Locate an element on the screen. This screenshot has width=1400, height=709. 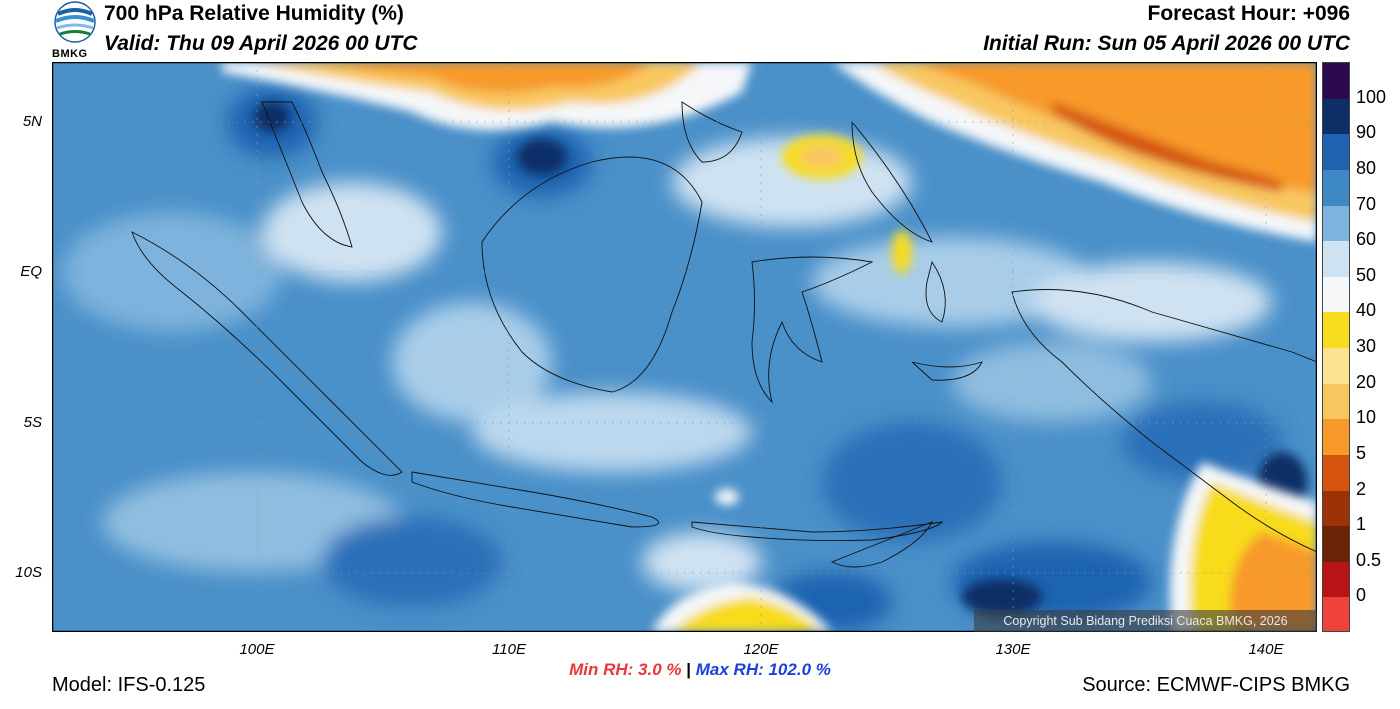
min-rh: Min RH: 3.0 % is located at coordinates (625, 669).